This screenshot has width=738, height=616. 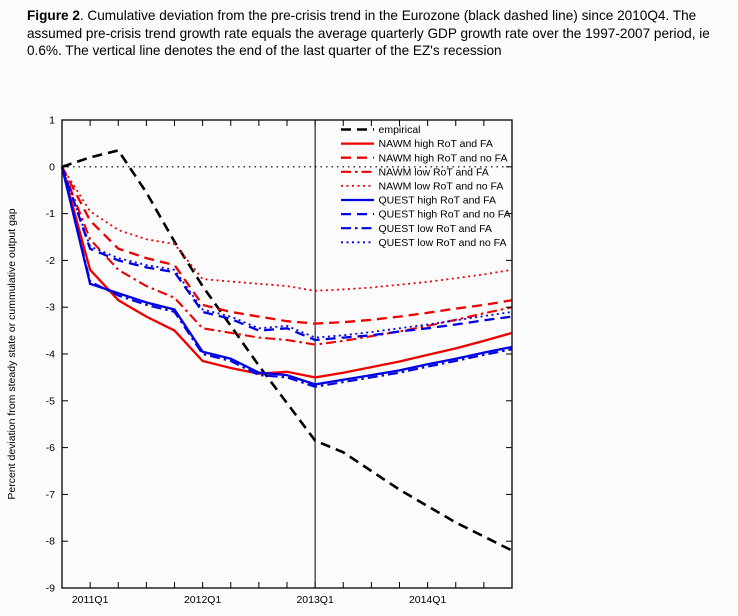 What do you see at coordinates (435, 229) in the screenshot?
I see `legend-label-quest-low-rot-and-fa: QUEST low RoT and FA` at bounding box center [435, 229].